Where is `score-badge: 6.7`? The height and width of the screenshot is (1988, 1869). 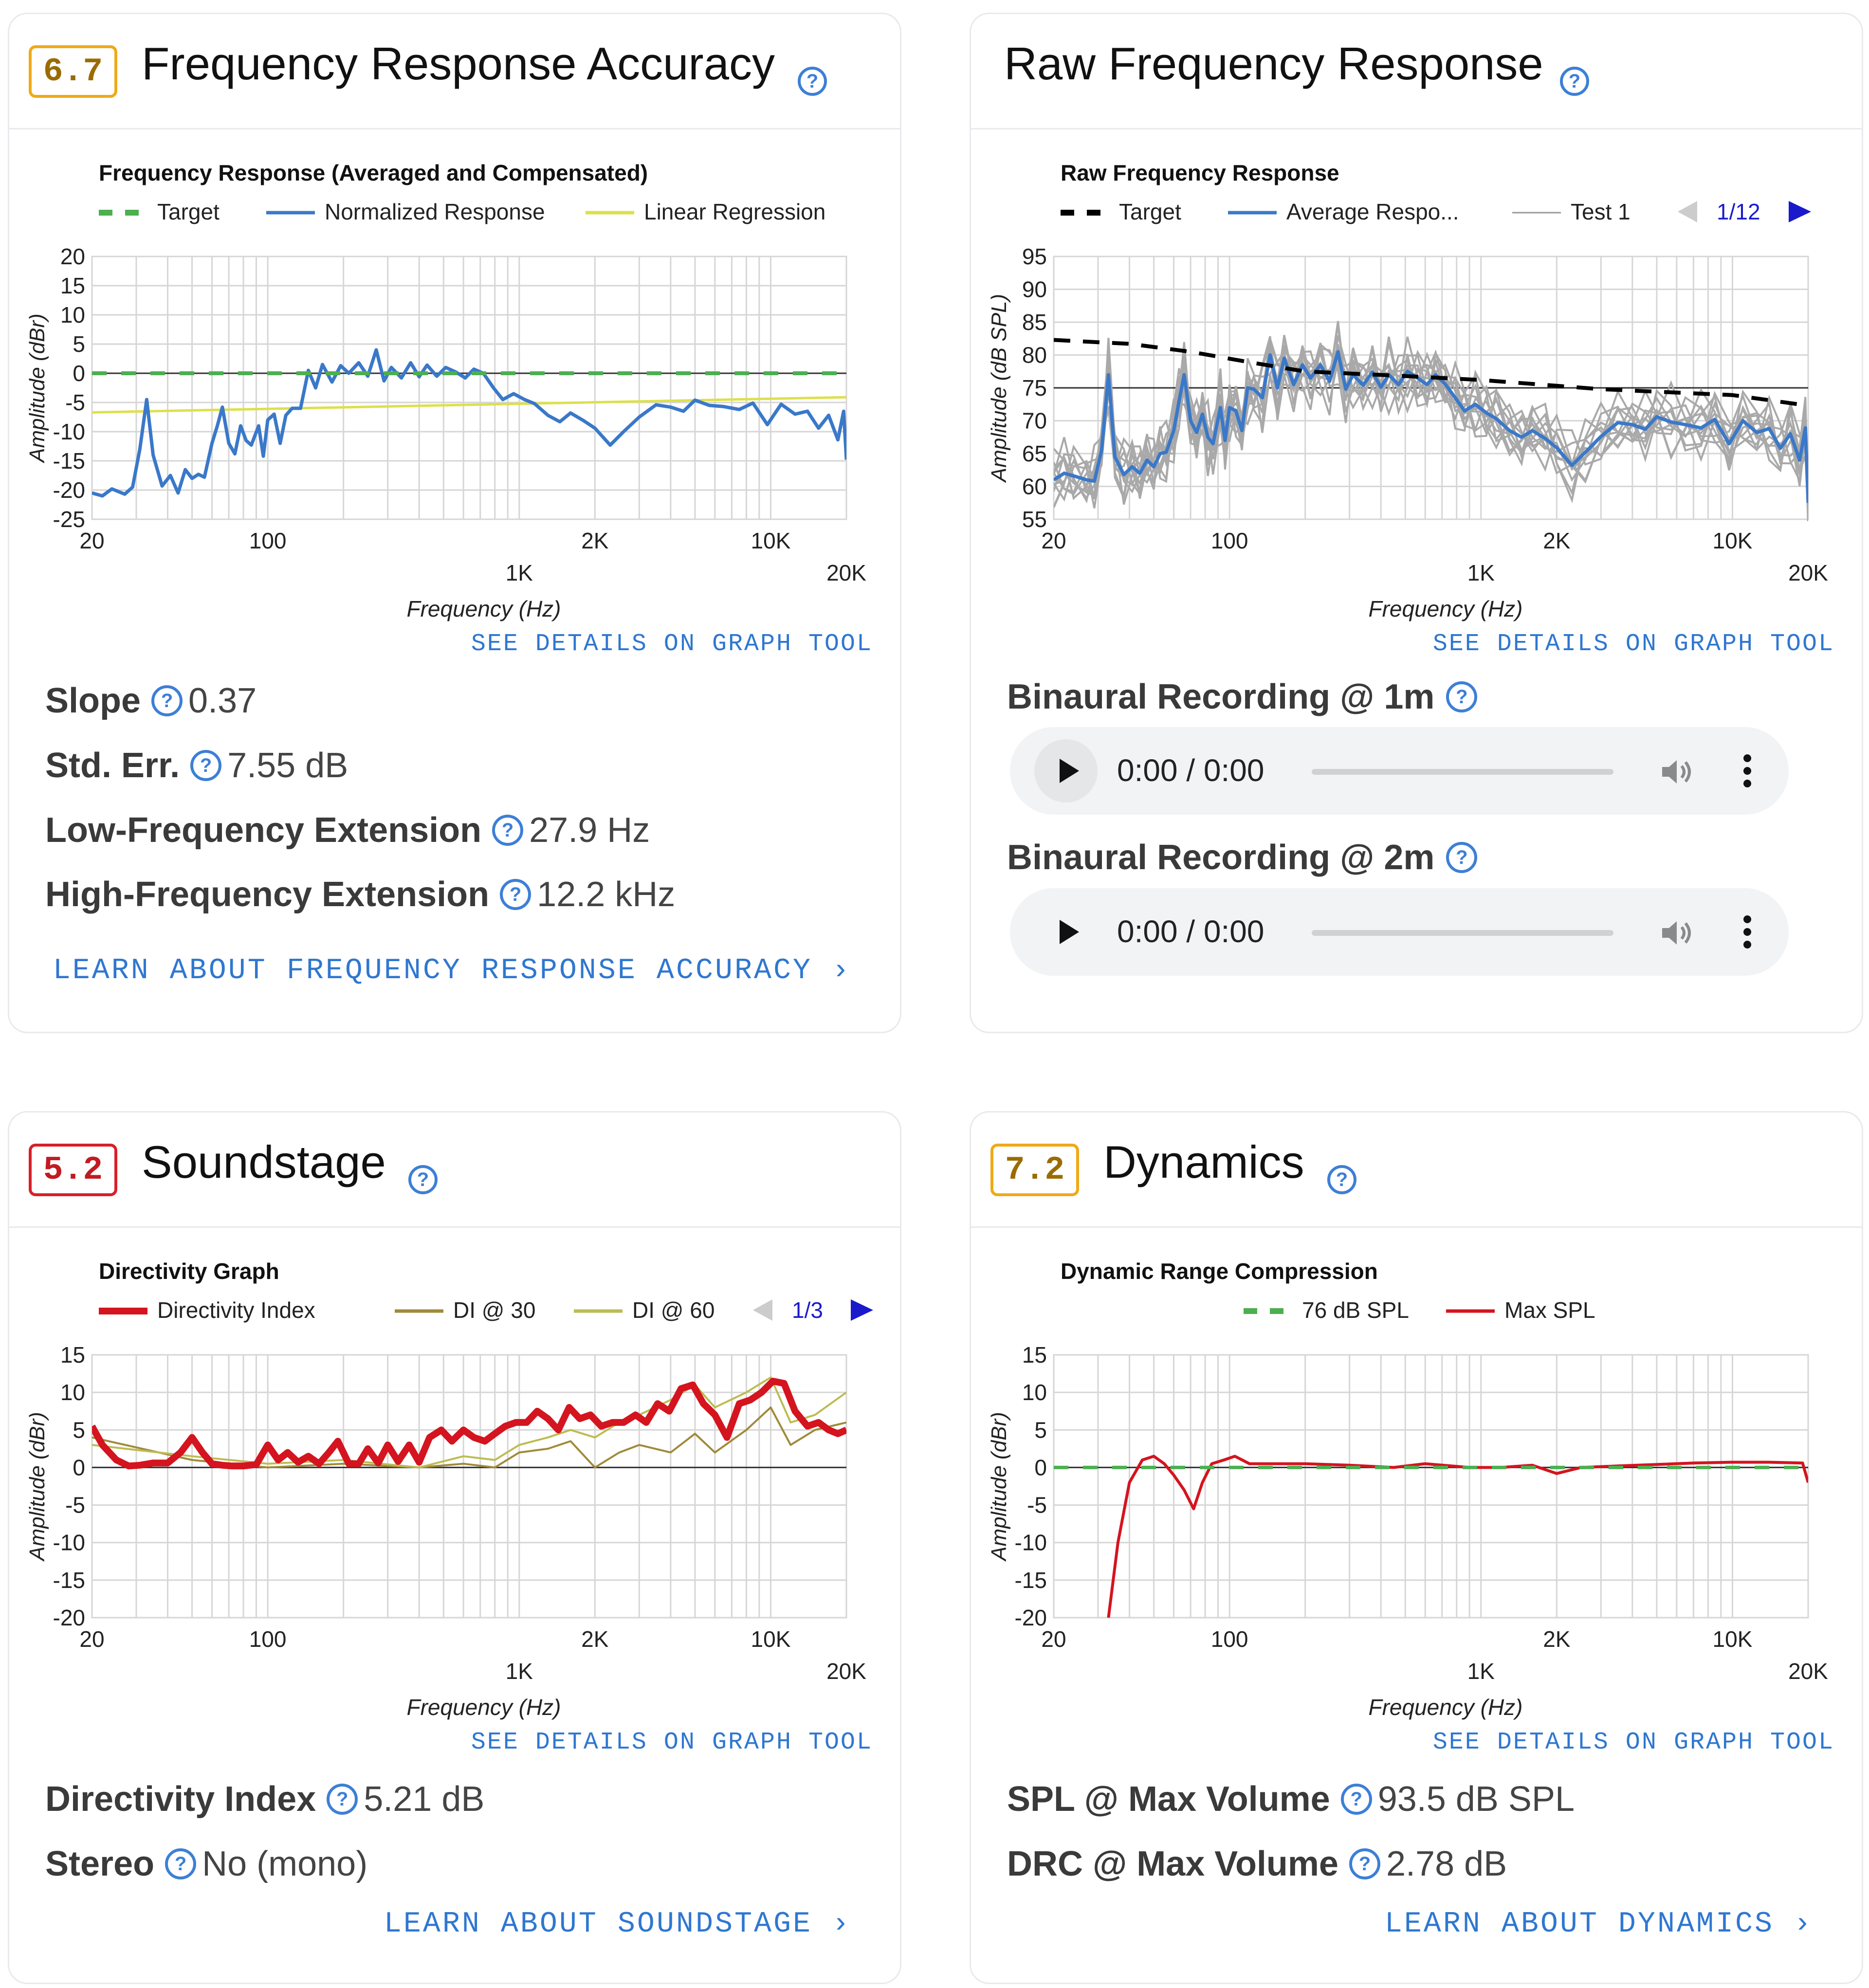 score-badge: 6.7 is located at coordinates (73, 71).